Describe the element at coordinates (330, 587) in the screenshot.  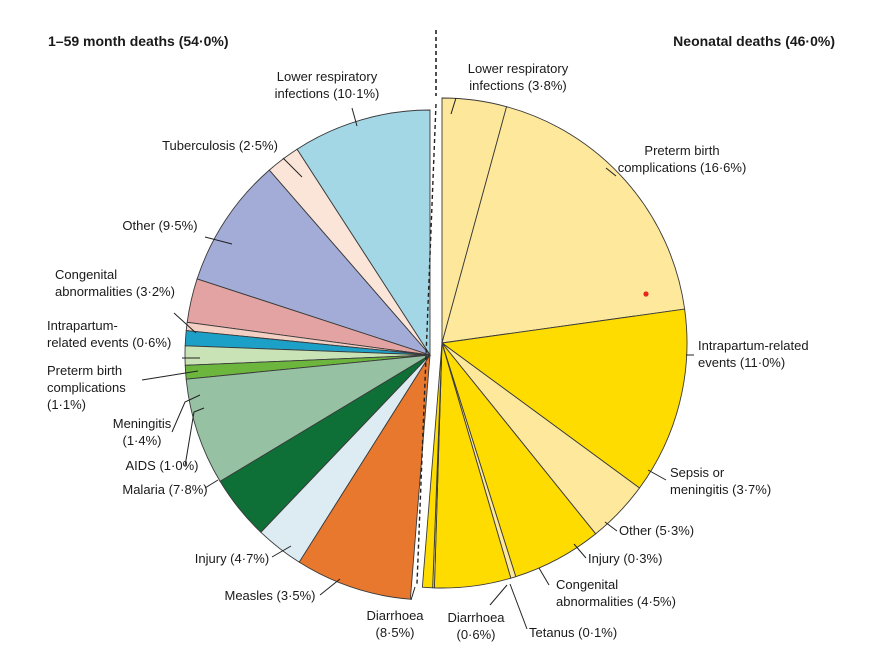
I see `left-label-measles-leader` at that location.